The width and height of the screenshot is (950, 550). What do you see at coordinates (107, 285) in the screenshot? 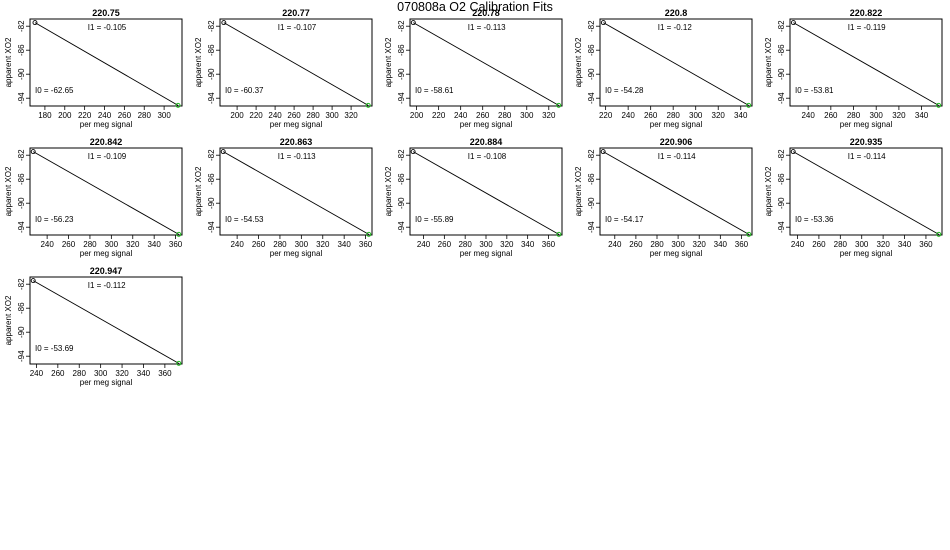
I see `i1-annotation: I1 = -0.112` at bounding box center [107, 285].